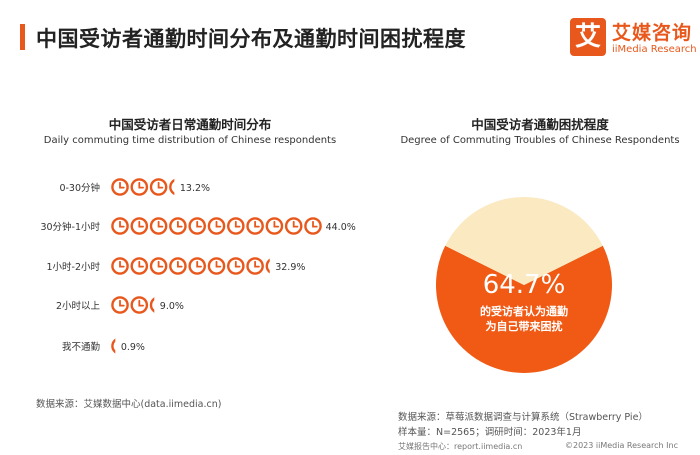  Describe the element at coordinates (290, 267) in the screenshot. I see `value-label: 32.9%` at that location.